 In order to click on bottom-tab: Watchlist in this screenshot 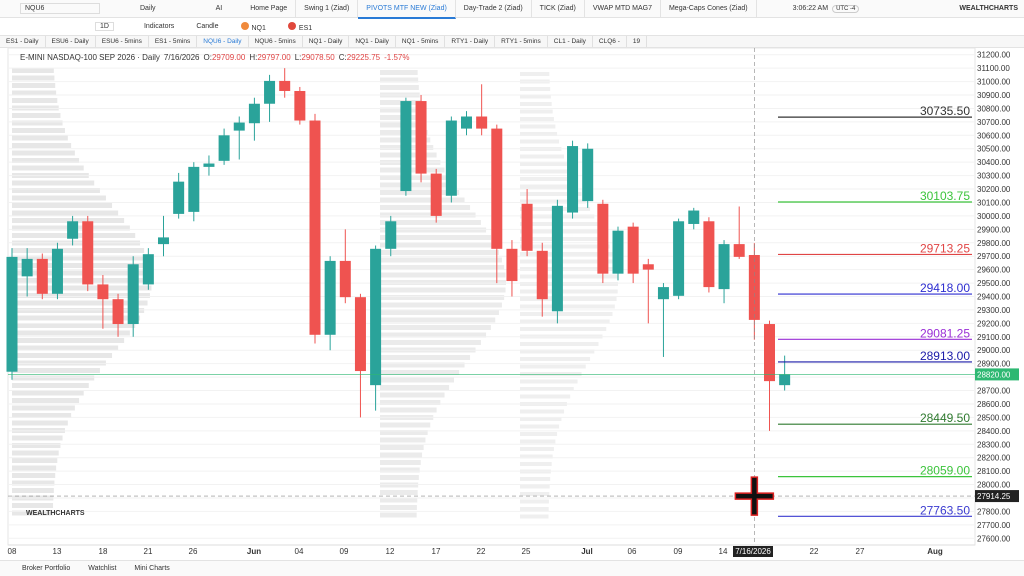, I will do `click(102, 568)`.